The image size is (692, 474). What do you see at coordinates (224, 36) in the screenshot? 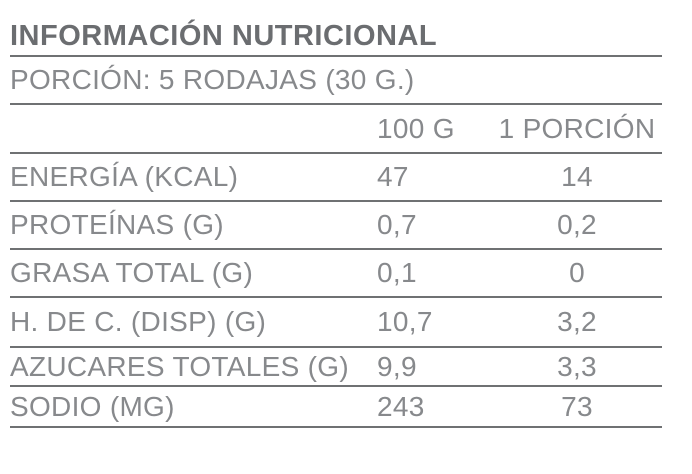
I see `label-title: INFORMACIÓN NUTRICIONAL` at bounding box center [224, 36].